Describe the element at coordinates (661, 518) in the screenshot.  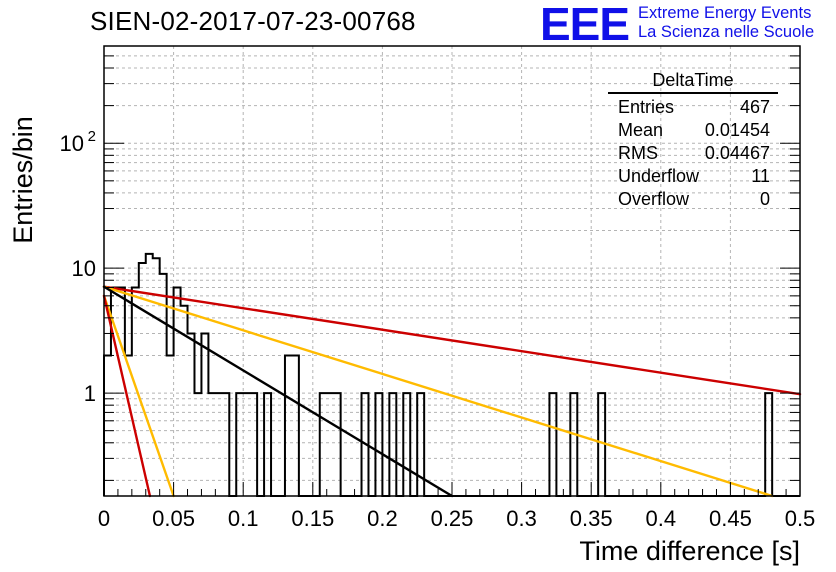
I see `x-tick-label: 0.4` at that location.